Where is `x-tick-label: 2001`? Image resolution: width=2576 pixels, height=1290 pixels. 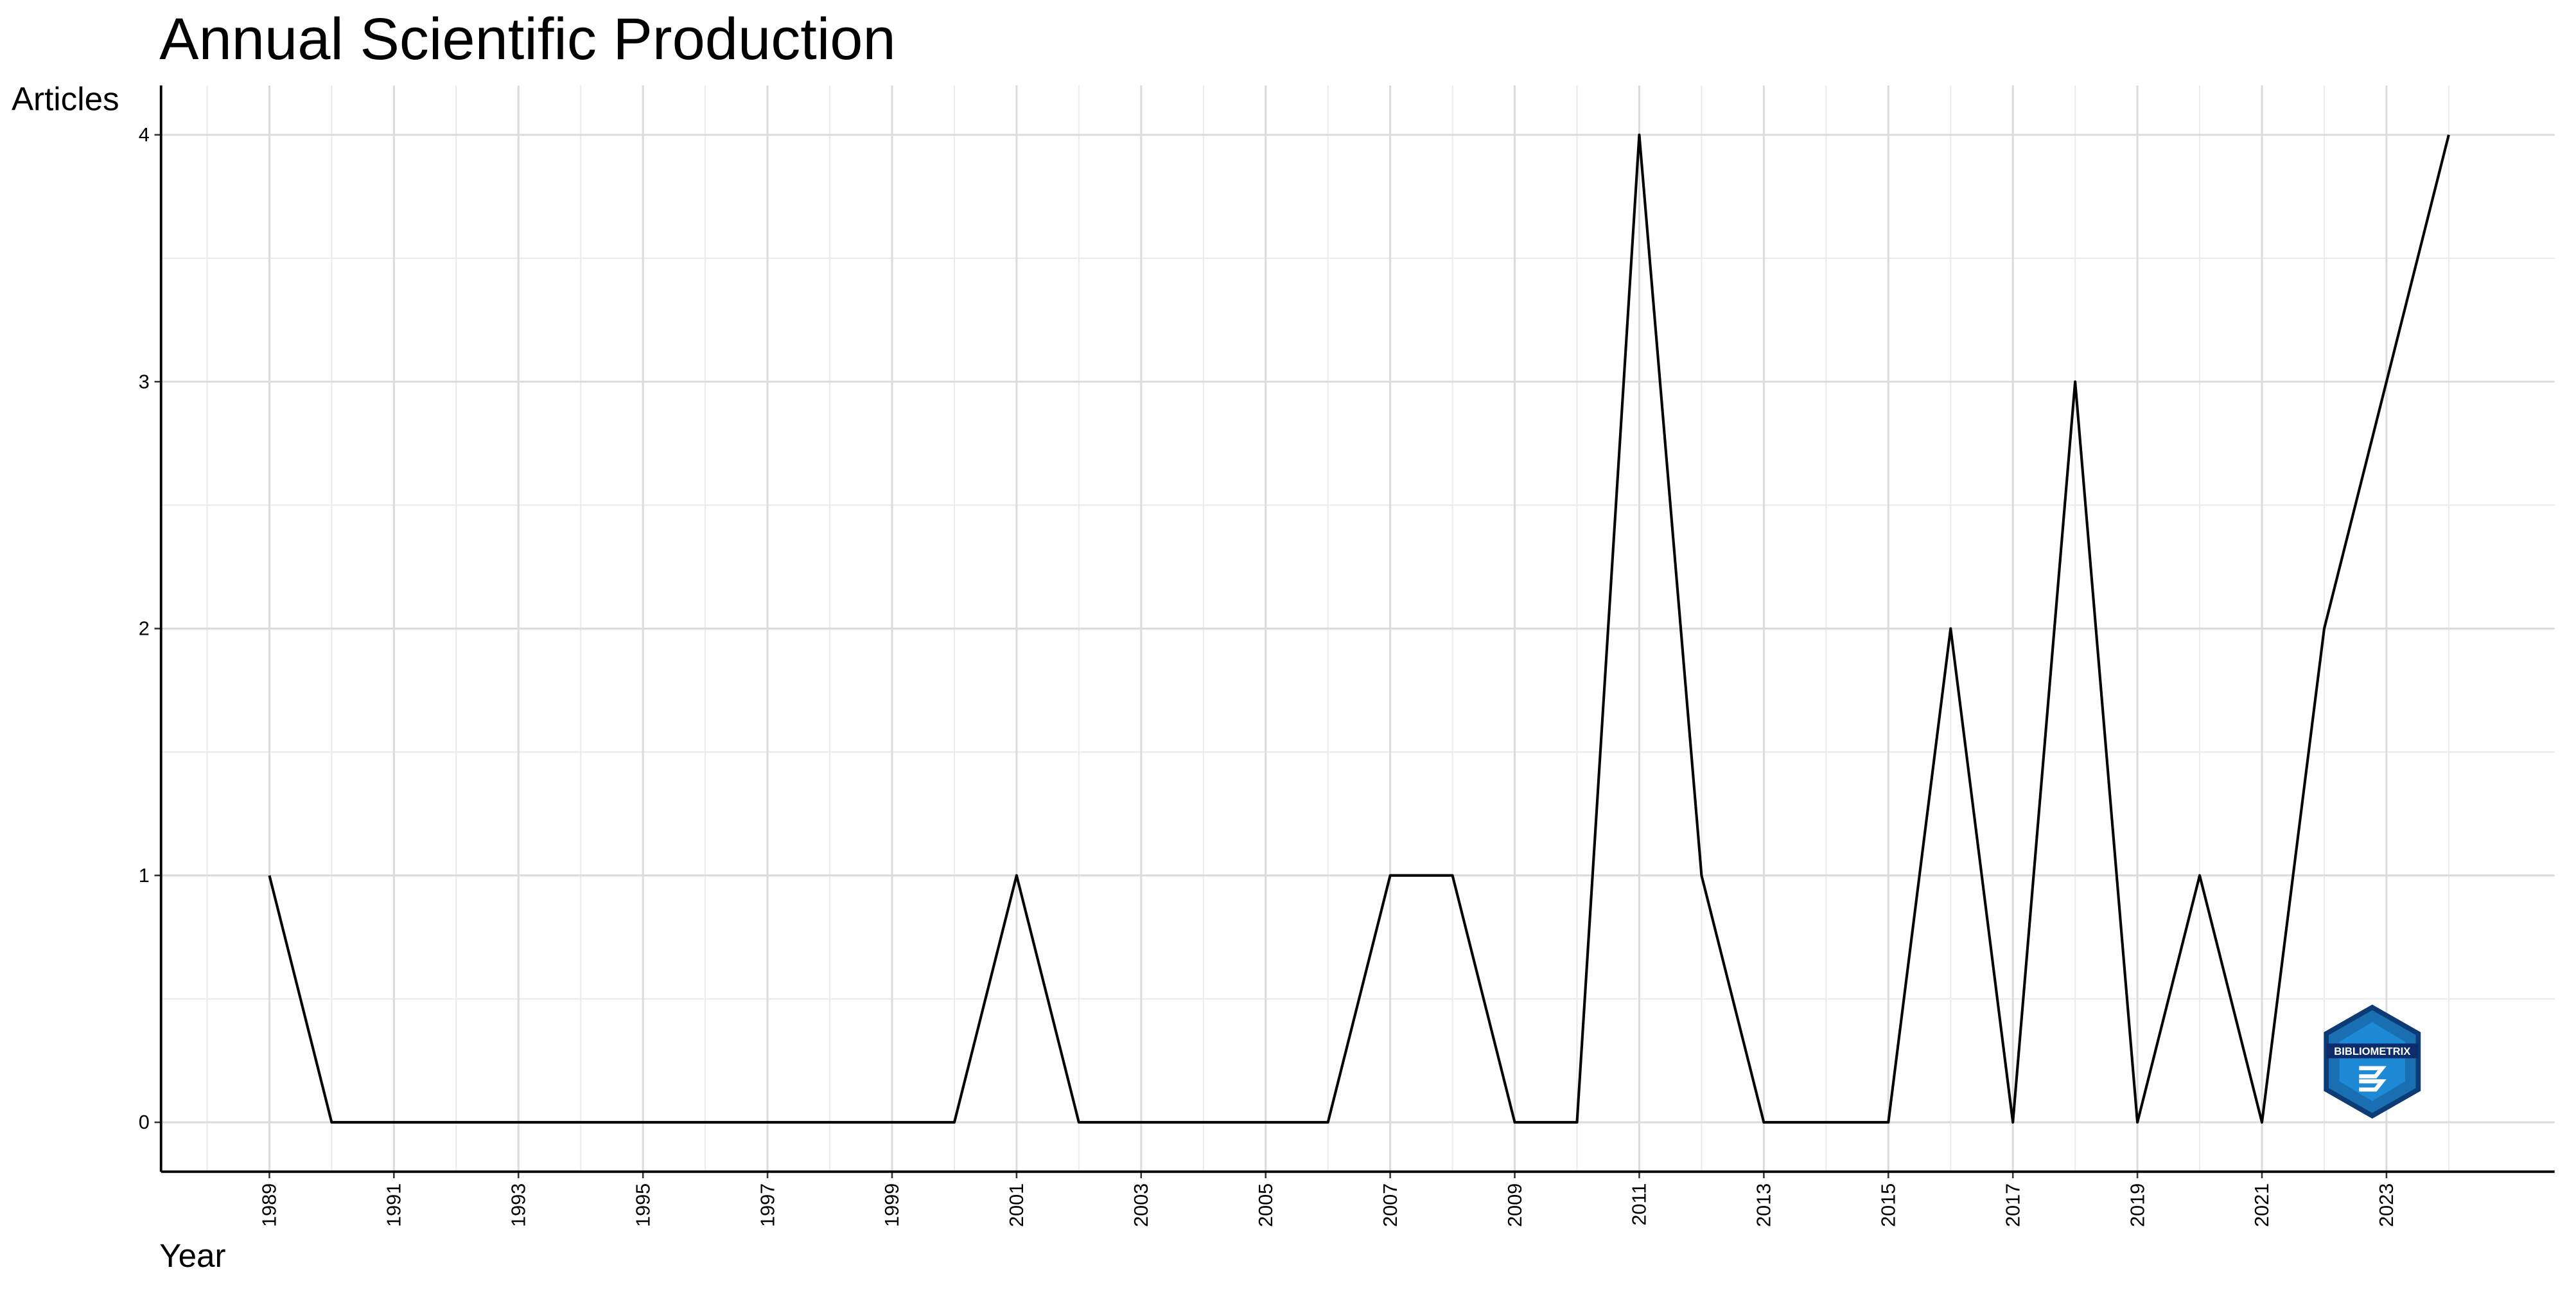
x-tick-label: 2001 is located at coordinates (1016, 1205).